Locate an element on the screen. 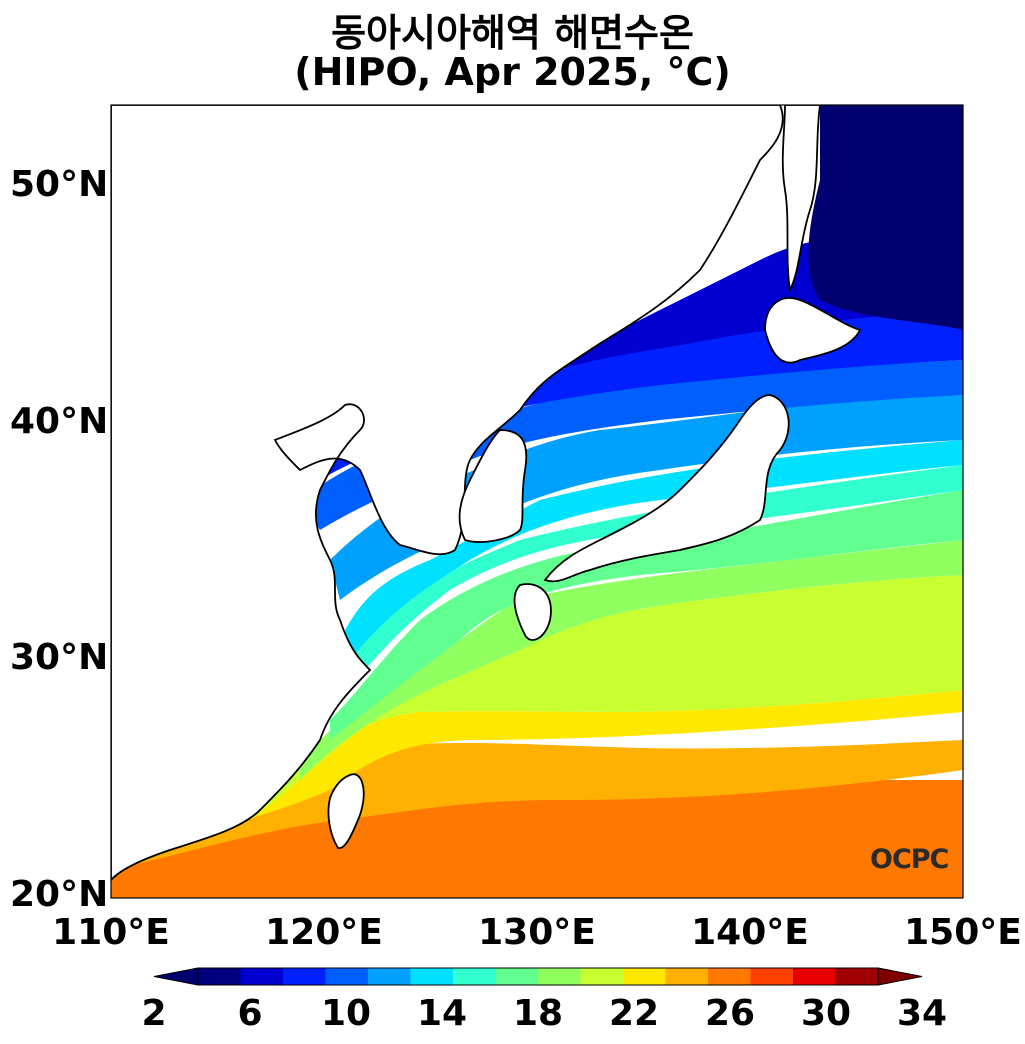 The image size is (1025, 1044). colorbar-tick-label: 14 is located at coordinates (442, 1013).